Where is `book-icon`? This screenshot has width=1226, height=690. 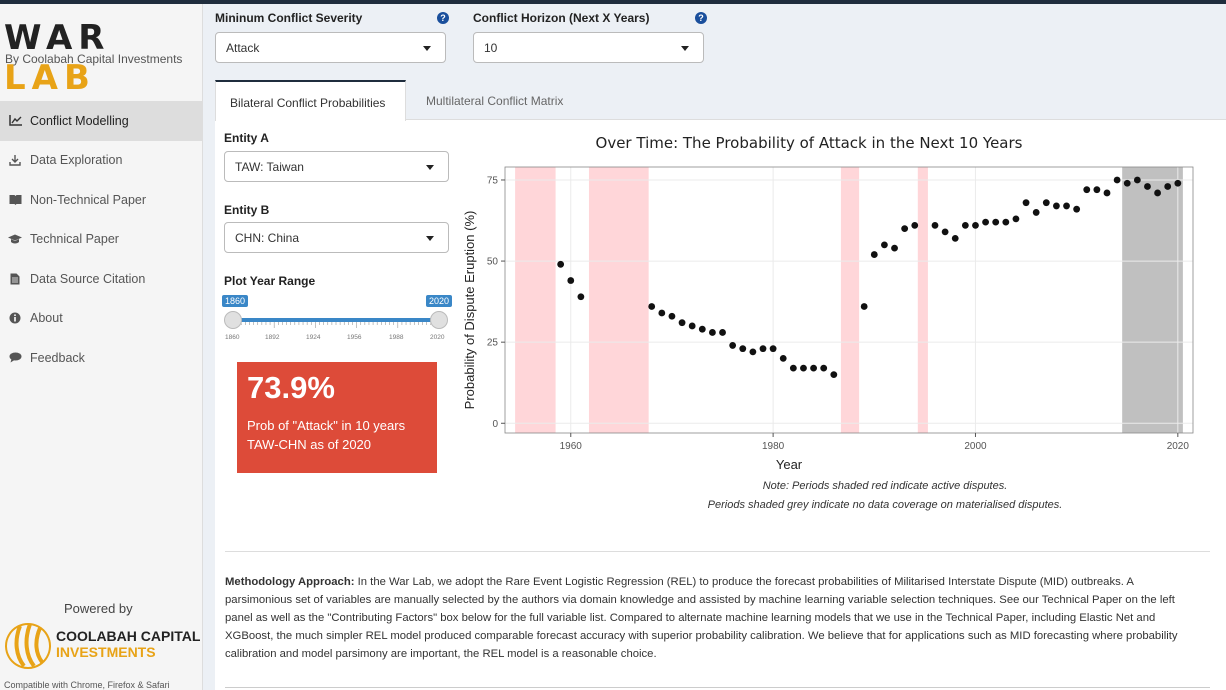 book-icon is located at coordinates (15, 200).